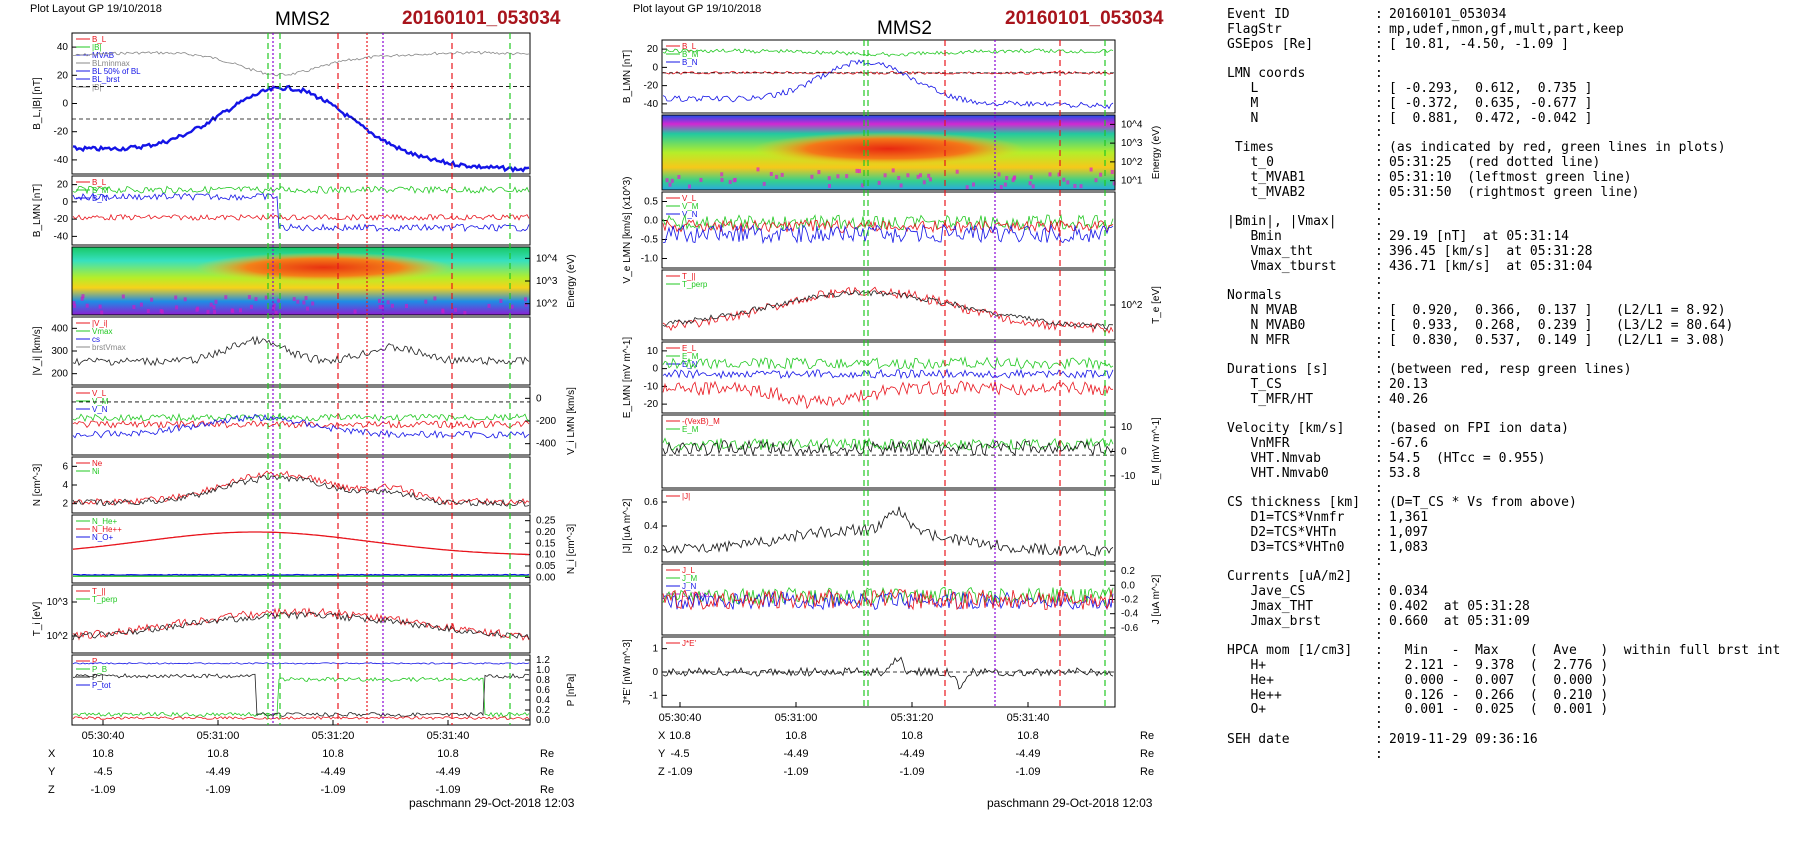 This screenshot has height=841, width=1804. I want to click on info-key: M, so click(1243, 103).